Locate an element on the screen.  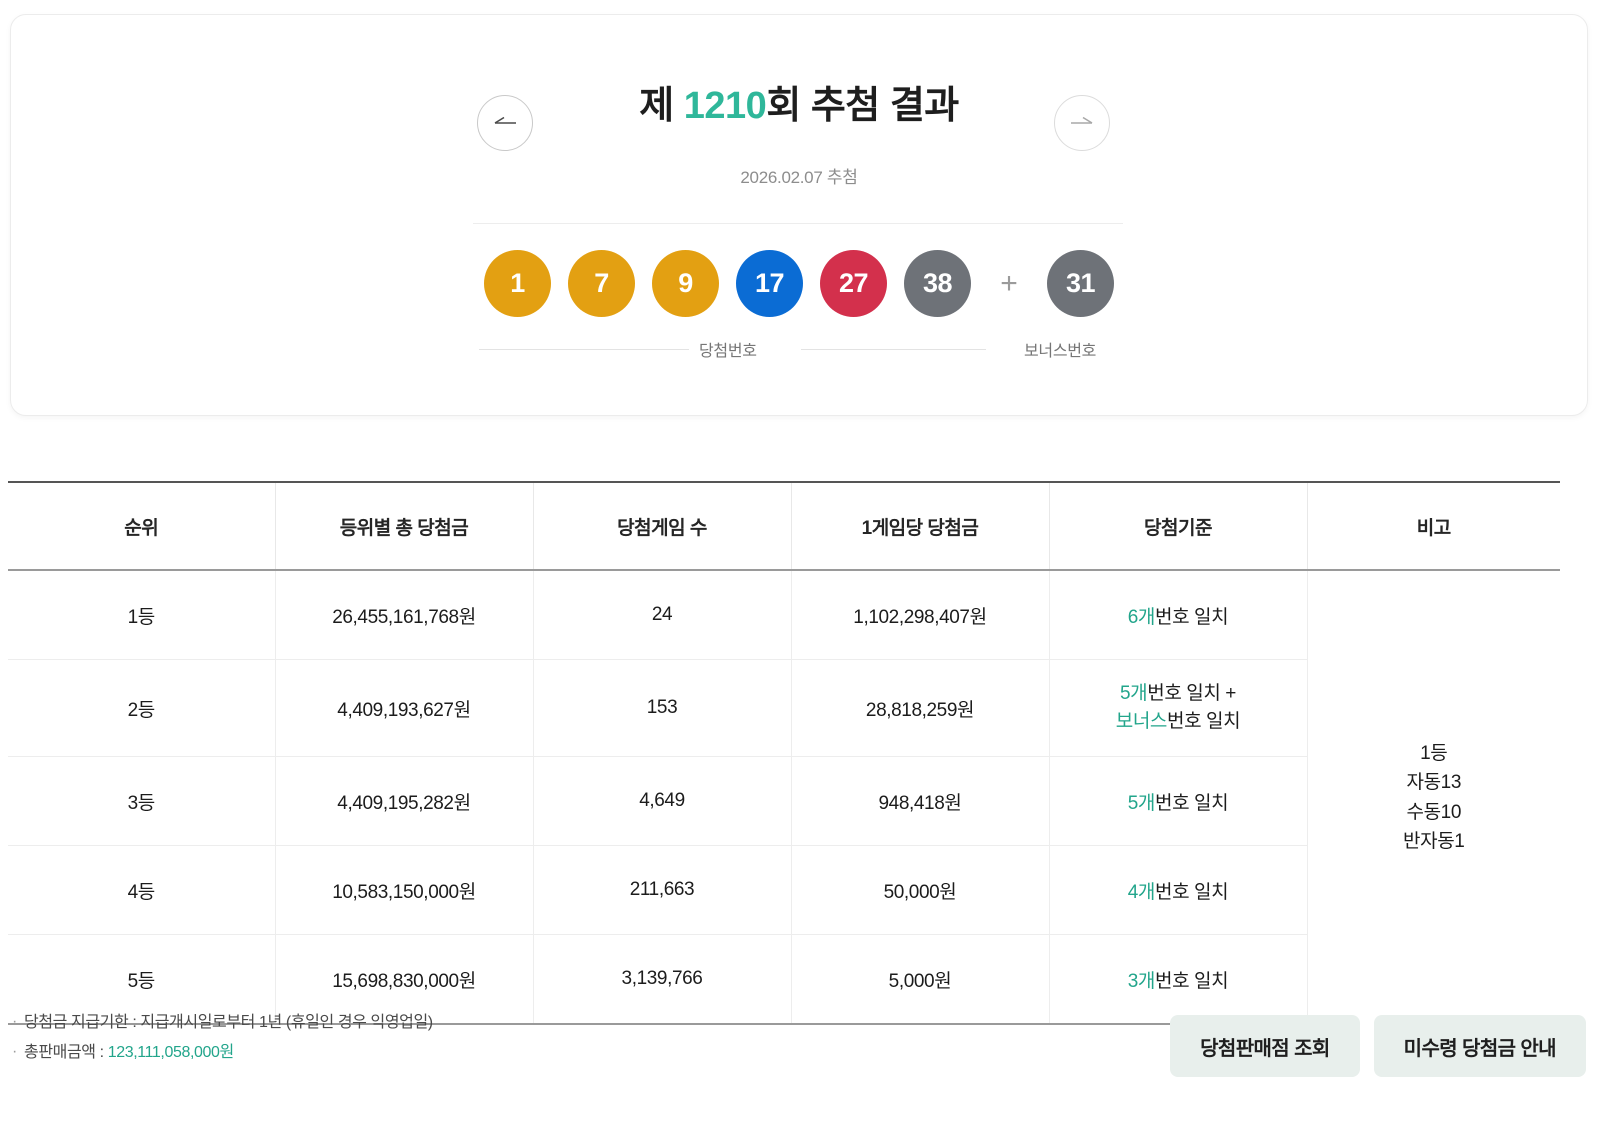
cell-rank: 4등 is located at coordinates (141, 890).